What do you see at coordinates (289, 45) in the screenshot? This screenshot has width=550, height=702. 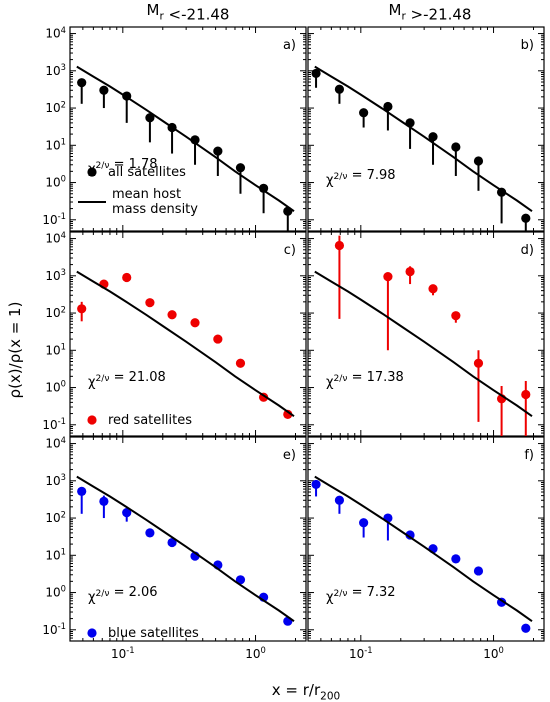 I see `panel-label: a)` at bounding box center [289, 45].